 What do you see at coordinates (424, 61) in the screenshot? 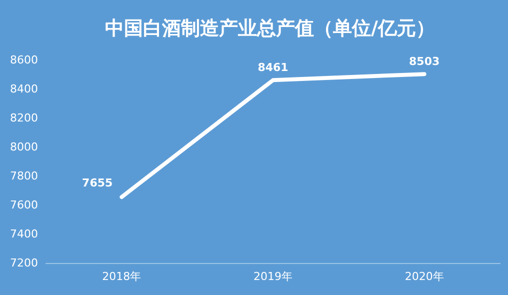
I see `data-label: 8503` at bounding box center [424, 61].